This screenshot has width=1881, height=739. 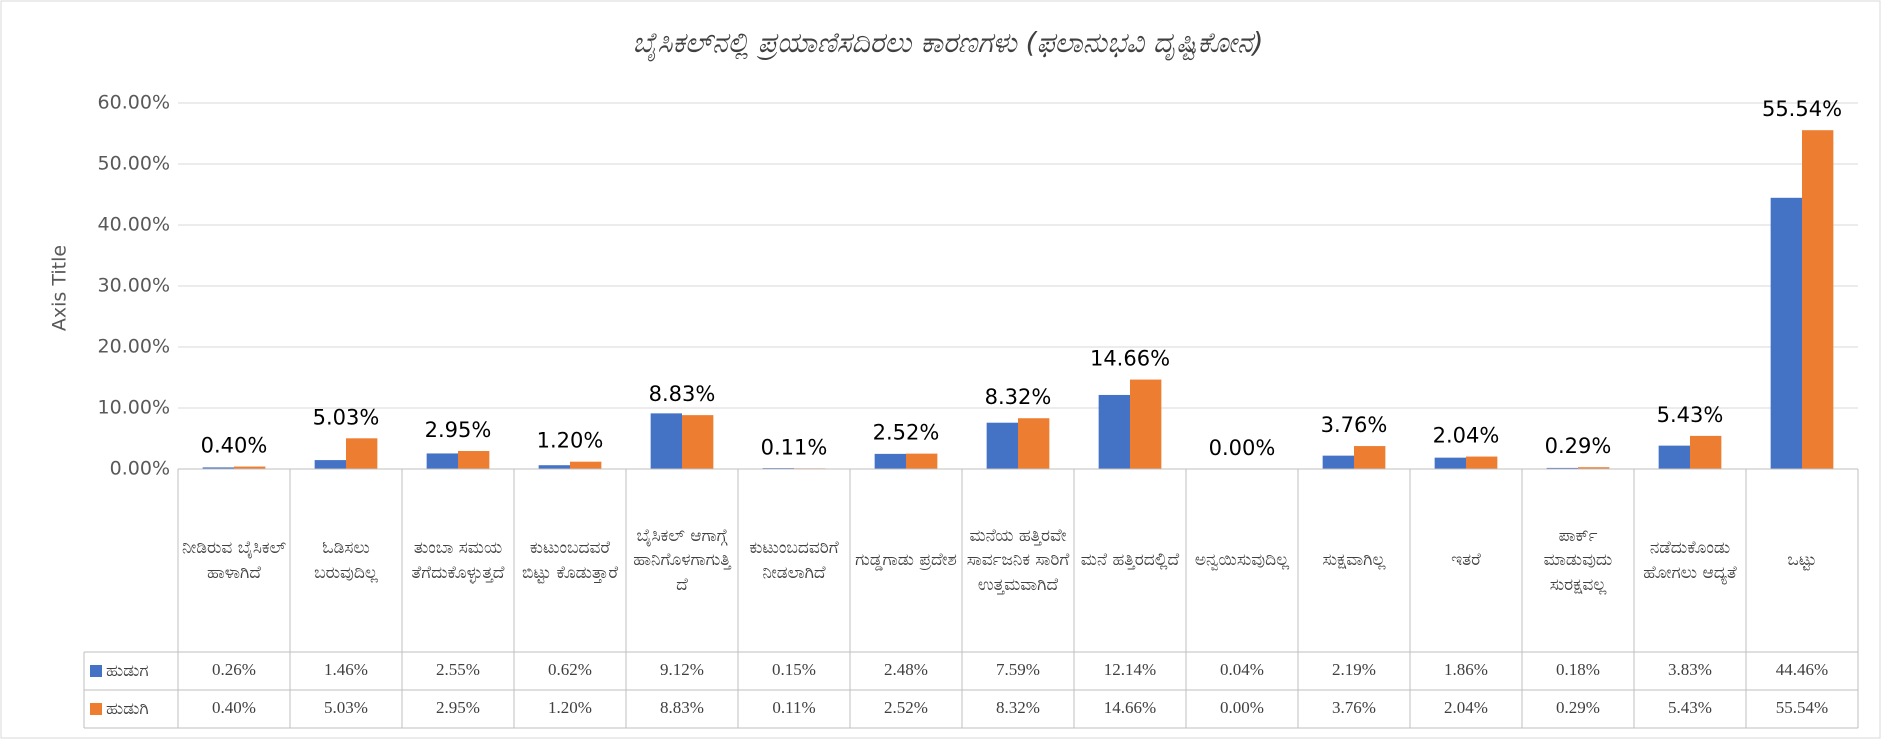 What do you see at coordinates (60, 288) in the screenshot?
I see `y-axis-title: Axis Title` at bounding box center [60, 288].